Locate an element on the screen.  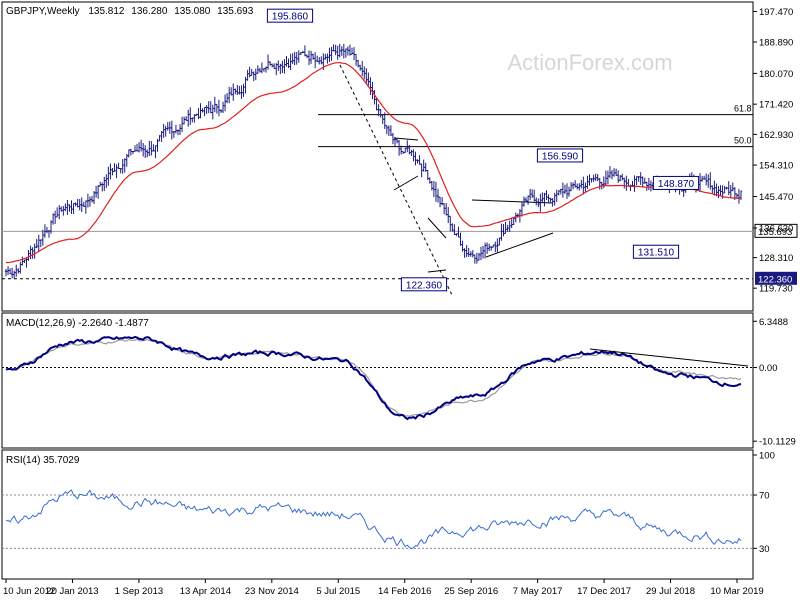
price-annotation: 195.860 is located at coordinates (290, 15).